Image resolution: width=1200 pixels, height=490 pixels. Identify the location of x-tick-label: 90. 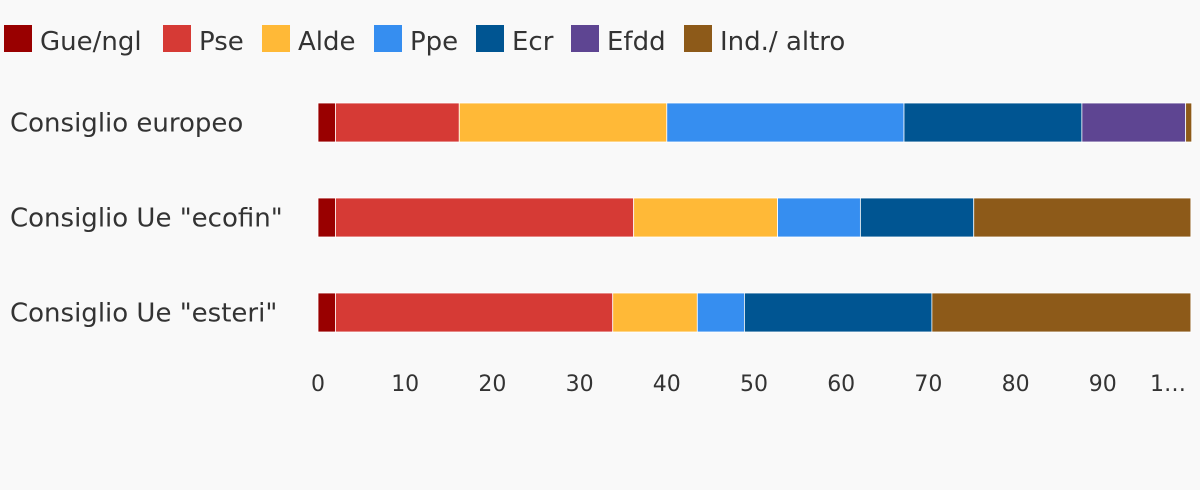
(1103, 384).